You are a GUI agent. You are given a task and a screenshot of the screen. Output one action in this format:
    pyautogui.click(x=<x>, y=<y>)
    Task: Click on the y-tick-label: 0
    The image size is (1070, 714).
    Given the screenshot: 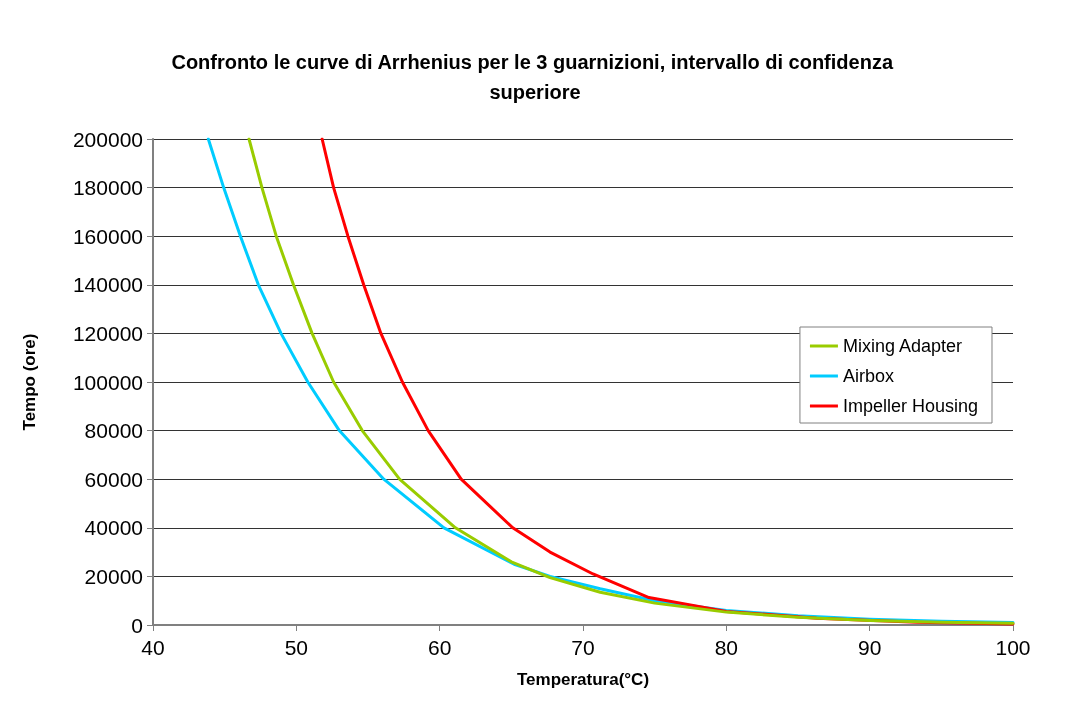 What is the action you would take?
    pyautogui.click(x=137, y=625)
    